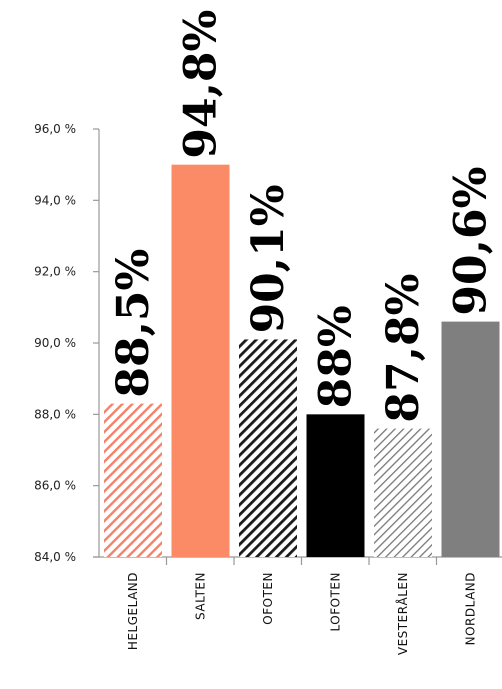  Describe the element at coordinates (336, 356) in the screenshot. I see `data-label: 88%` at that location.